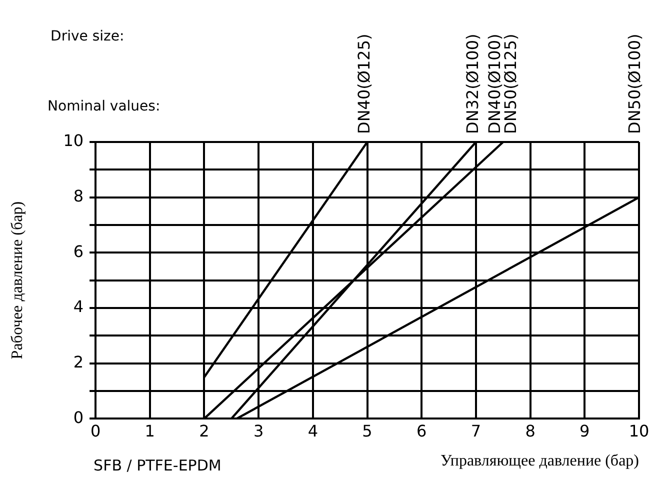  What do you see at coordinates (78, 362) in the screenshot?
I see `y-tick-label: 2` at bounding box center [78, 362].